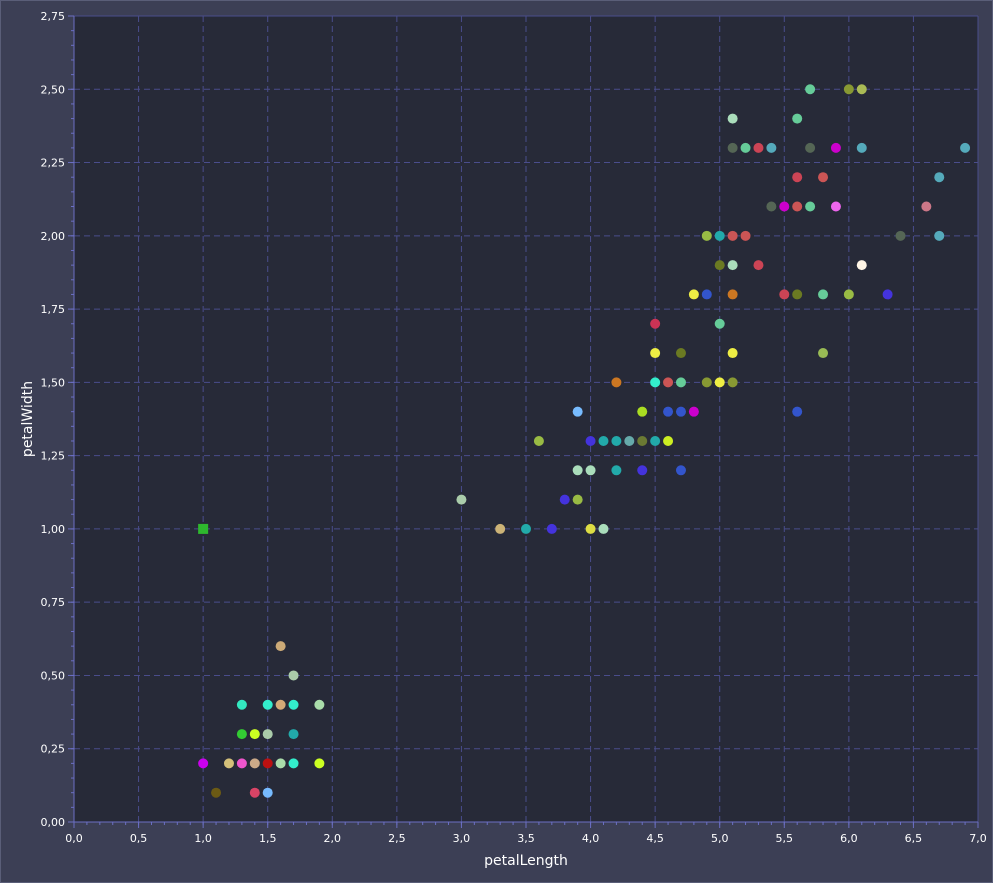  Describe the element at coordinates (139, 838) in the screenshot. I see `x-tick-label: 0,5` at that location.